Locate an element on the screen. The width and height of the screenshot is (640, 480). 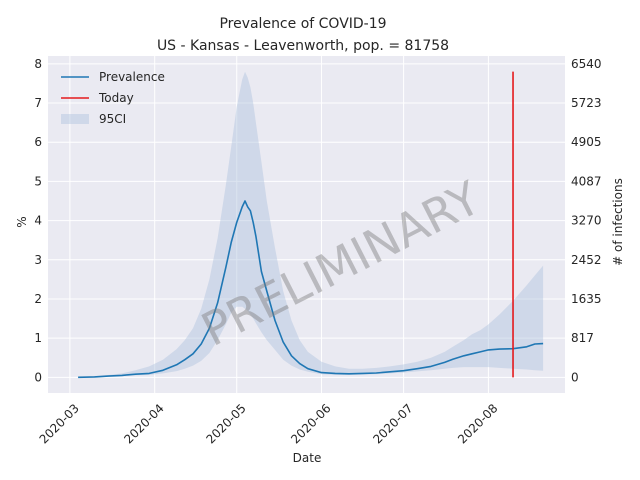
right-tick-label: 2452 is located at coordinates (586, 260).